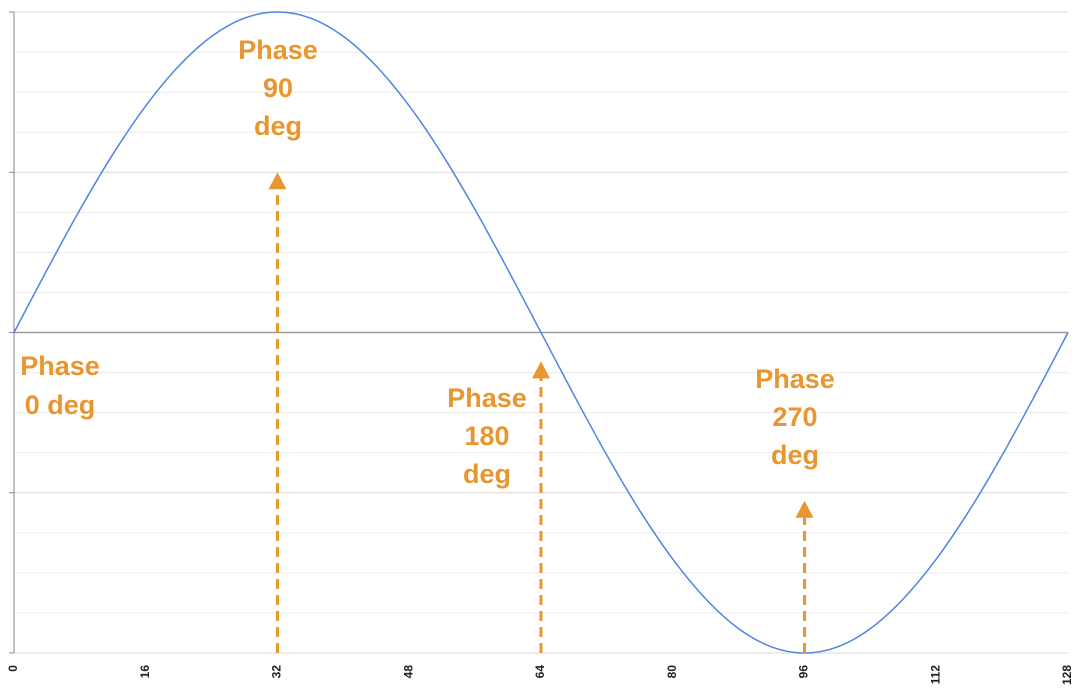 The image size is (1086, 697). What do you see at coordinates (672, 672) in the screenshot?
I see `x-tick-label: 80` at bounding box center [672, 672].